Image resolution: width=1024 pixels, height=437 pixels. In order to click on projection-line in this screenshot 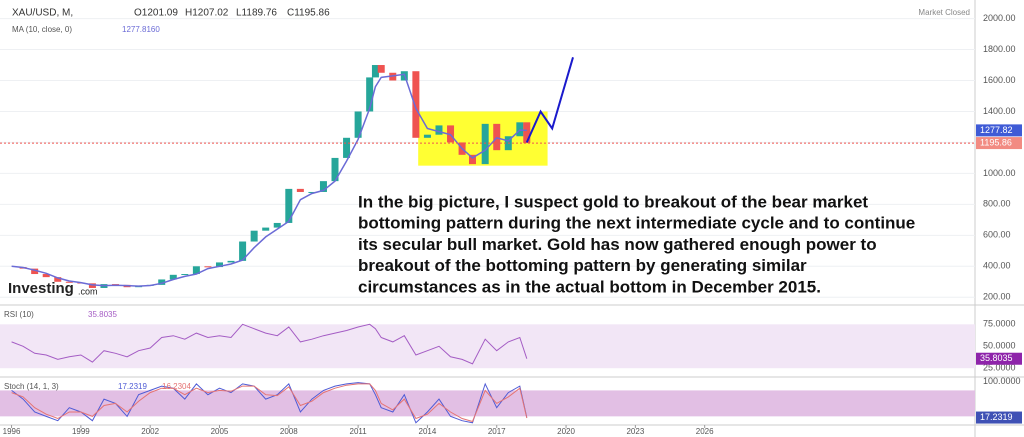, I will do `click(549, 100)`.